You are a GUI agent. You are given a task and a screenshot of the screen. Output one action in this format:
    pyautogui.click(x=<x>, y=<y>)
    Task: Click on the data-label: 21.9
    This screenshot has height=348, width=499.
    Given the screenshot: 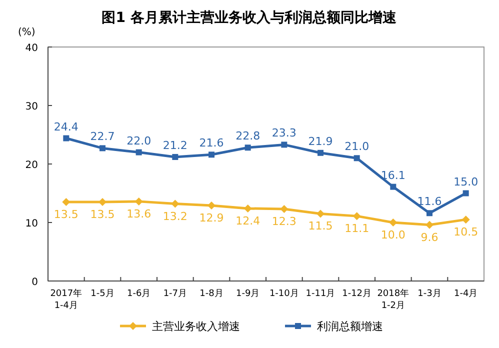 What is the action you would take?
    pyautogui.click(x=320, y=141)
    